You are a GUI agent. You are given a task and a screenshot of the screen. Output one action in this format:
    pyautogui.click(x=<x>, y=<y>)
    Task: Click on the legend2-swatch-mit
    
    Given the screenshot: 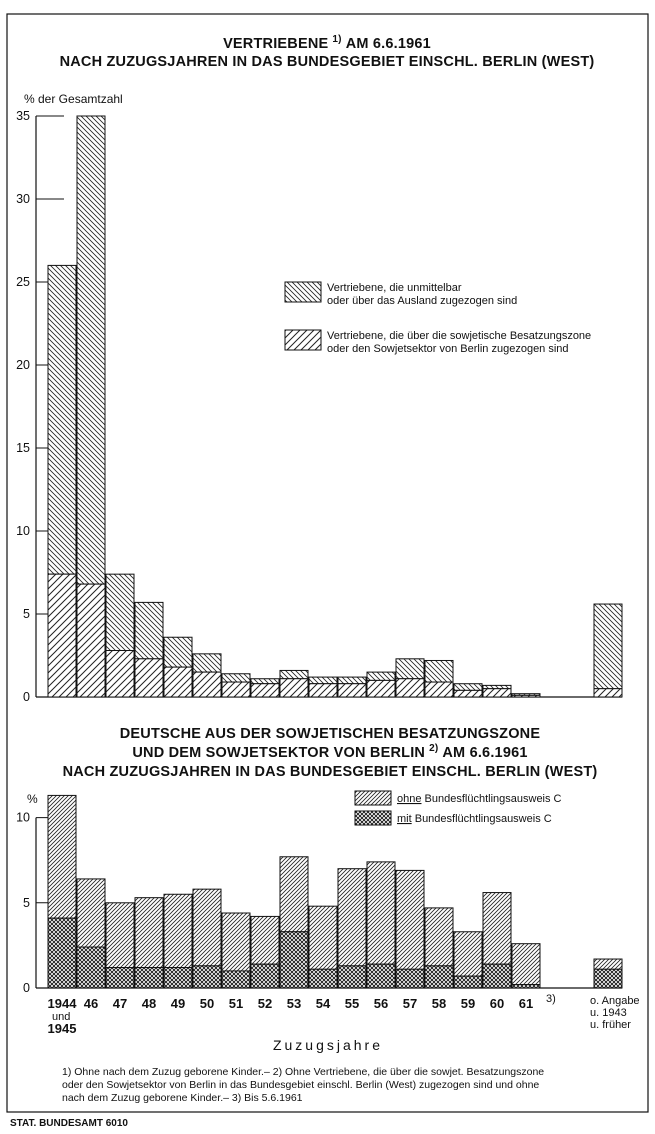 What is the action you would take?
    pyautogui.click(x=373, y=818)
    